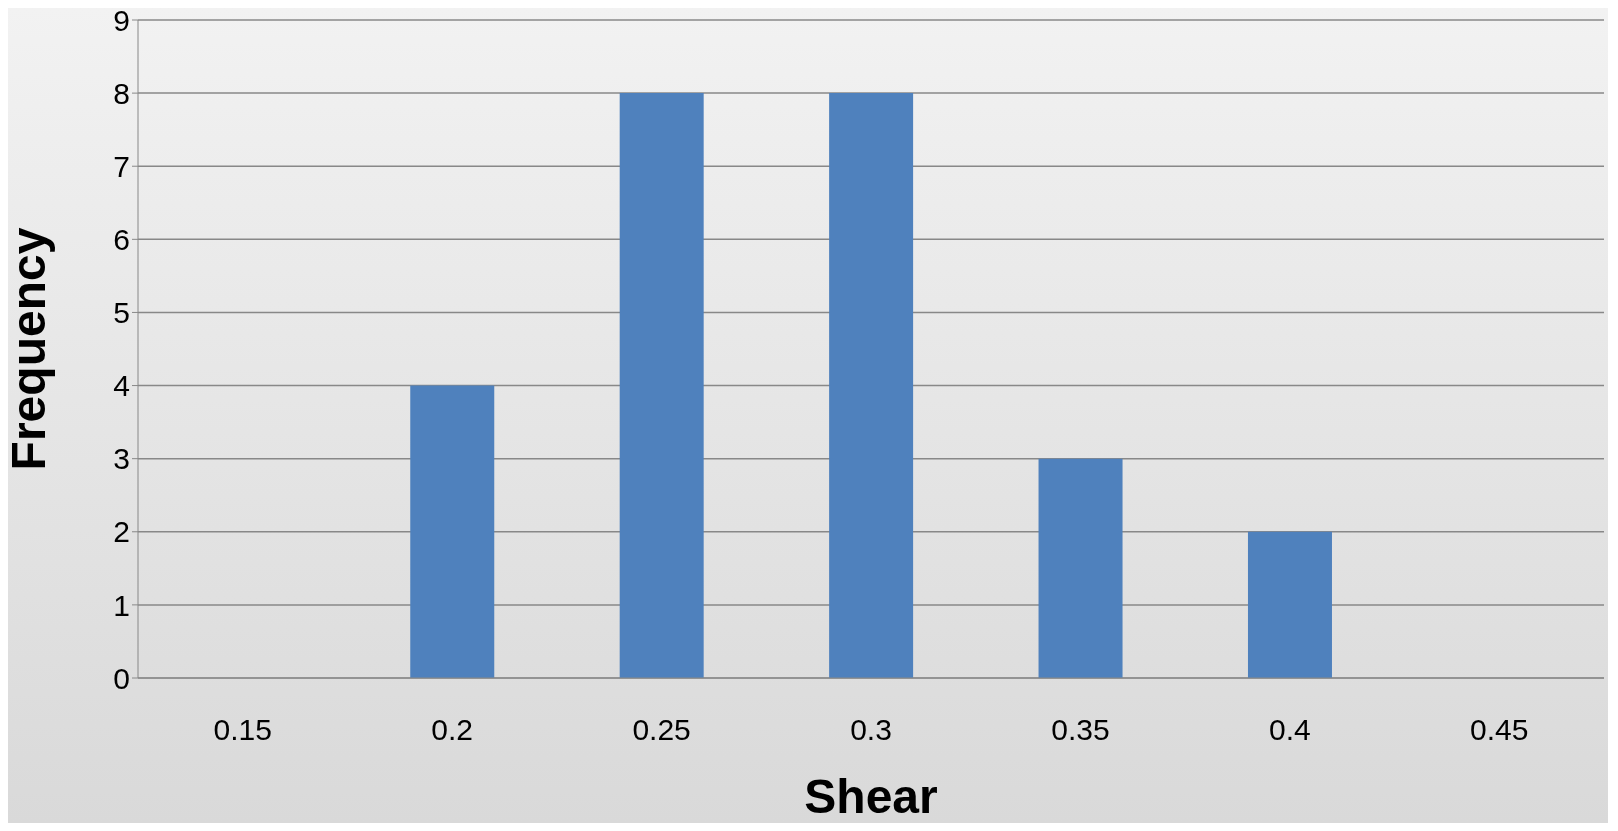 This screenshot has height=831, width=1618. What do you see at coordinates (1290, 730) in the screenshot?
I see `x-tick-label: 0.4` at bounding box center [1290, 730].